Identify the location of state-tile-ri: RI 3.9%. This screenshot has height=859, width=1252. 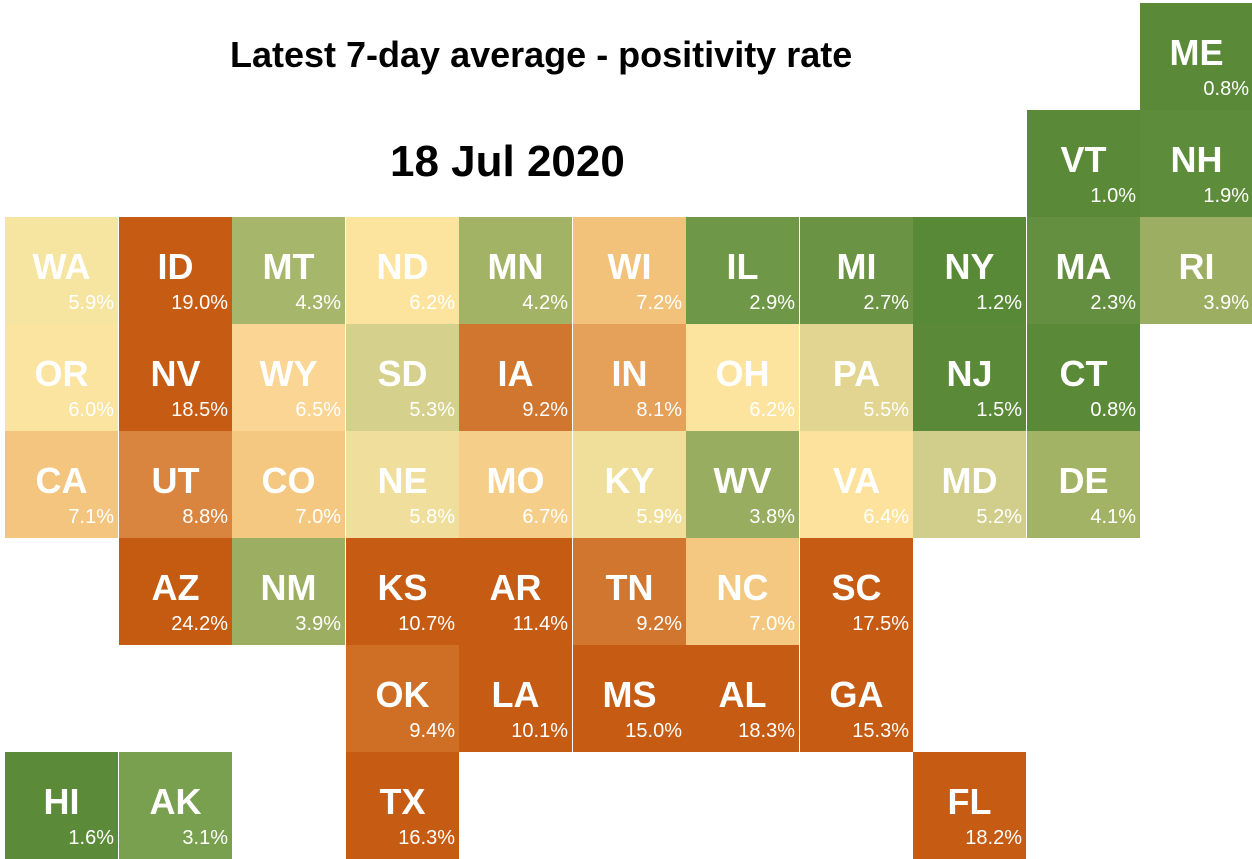
(1196, 270).